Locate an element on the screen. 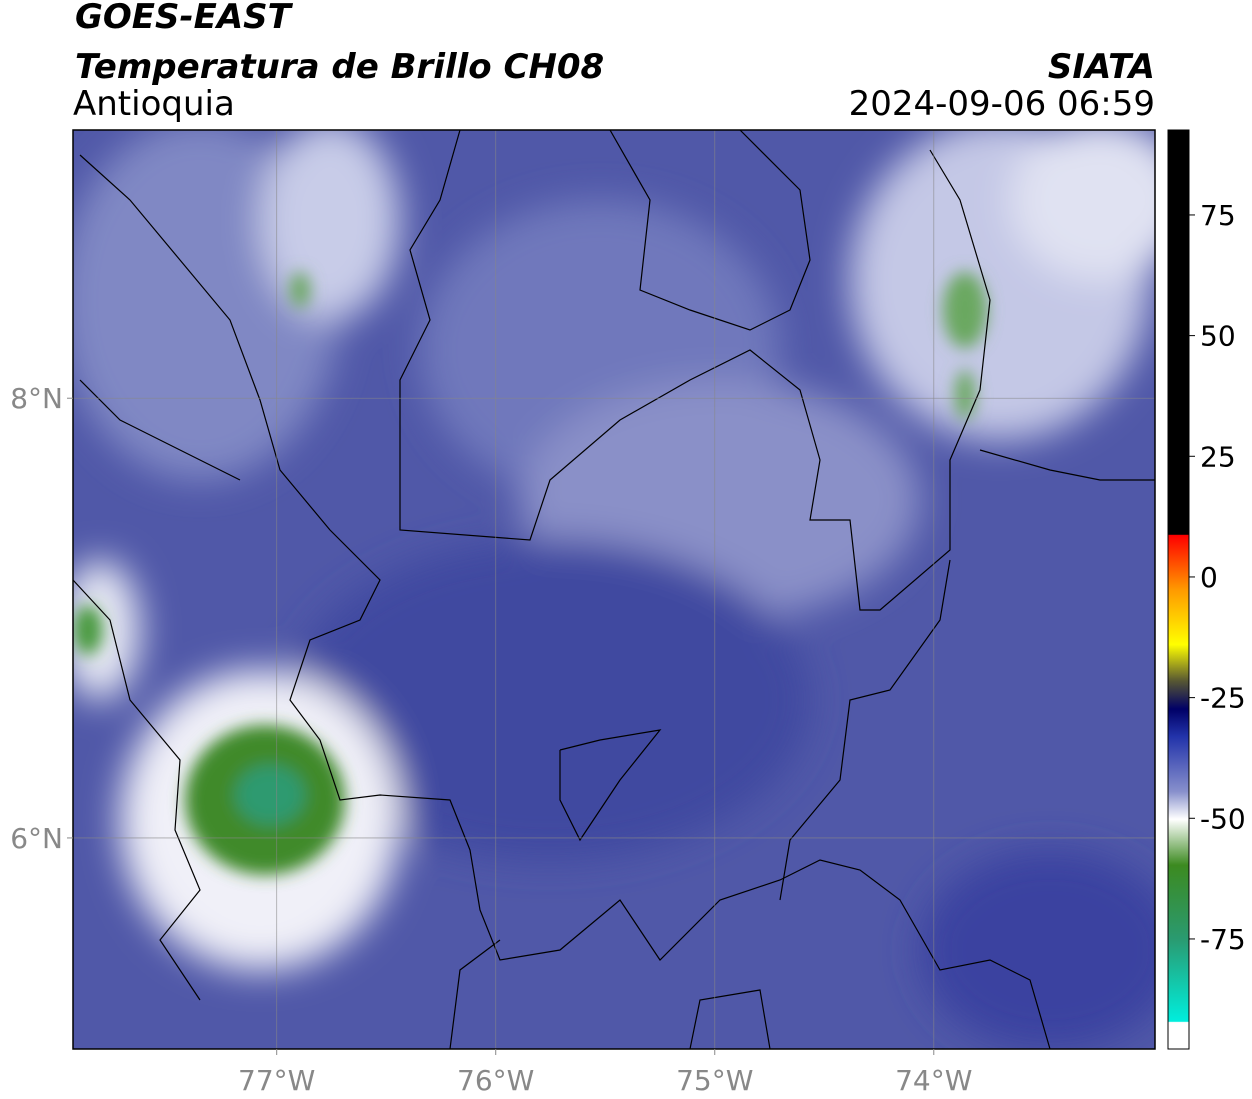 The image size is (1252, 1099). lat-tick-label: 8°N is located at coordinates (36, 398).